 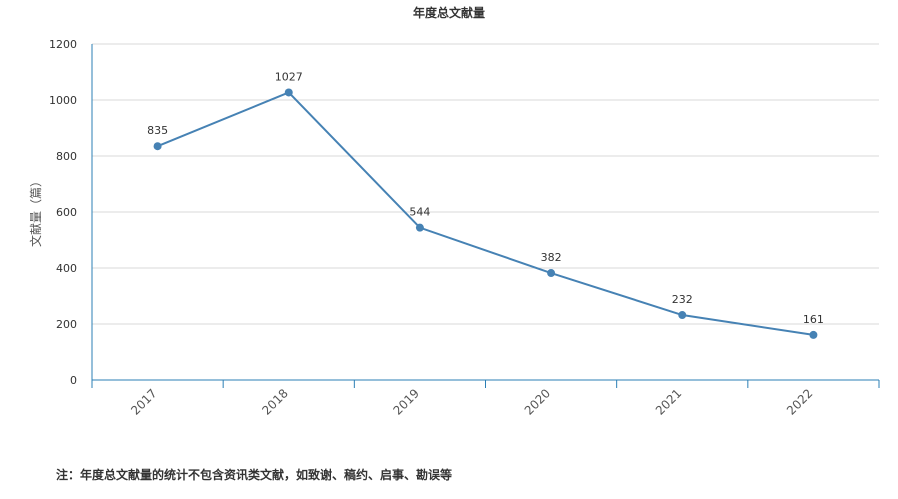 I want to click on x-tick-label: 2018, so click(x=274, y=401).